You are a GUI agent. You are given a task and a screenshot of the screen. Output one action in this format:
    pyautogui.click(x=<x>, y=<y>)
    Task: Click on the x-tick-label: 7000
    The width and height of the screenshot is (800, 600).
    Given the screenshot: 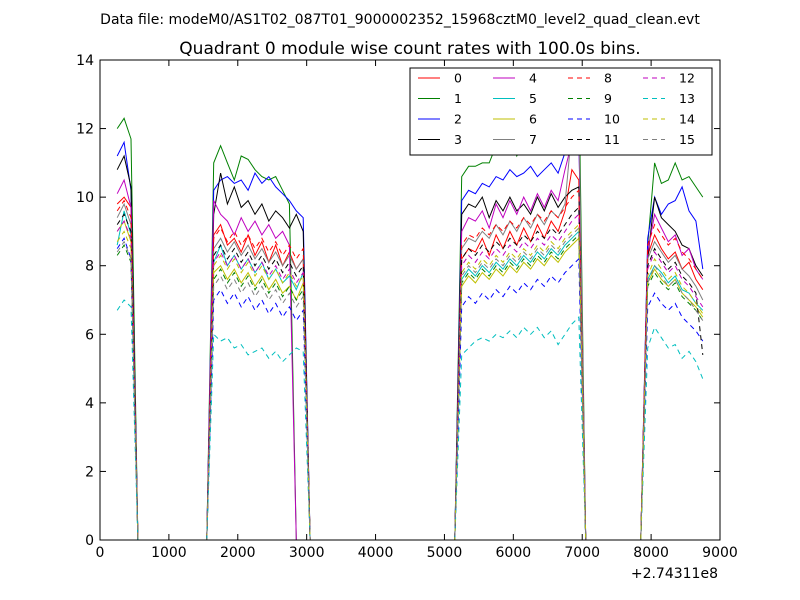 What is the action you would take?
    pyautogui.click(x=582, y=553)
    